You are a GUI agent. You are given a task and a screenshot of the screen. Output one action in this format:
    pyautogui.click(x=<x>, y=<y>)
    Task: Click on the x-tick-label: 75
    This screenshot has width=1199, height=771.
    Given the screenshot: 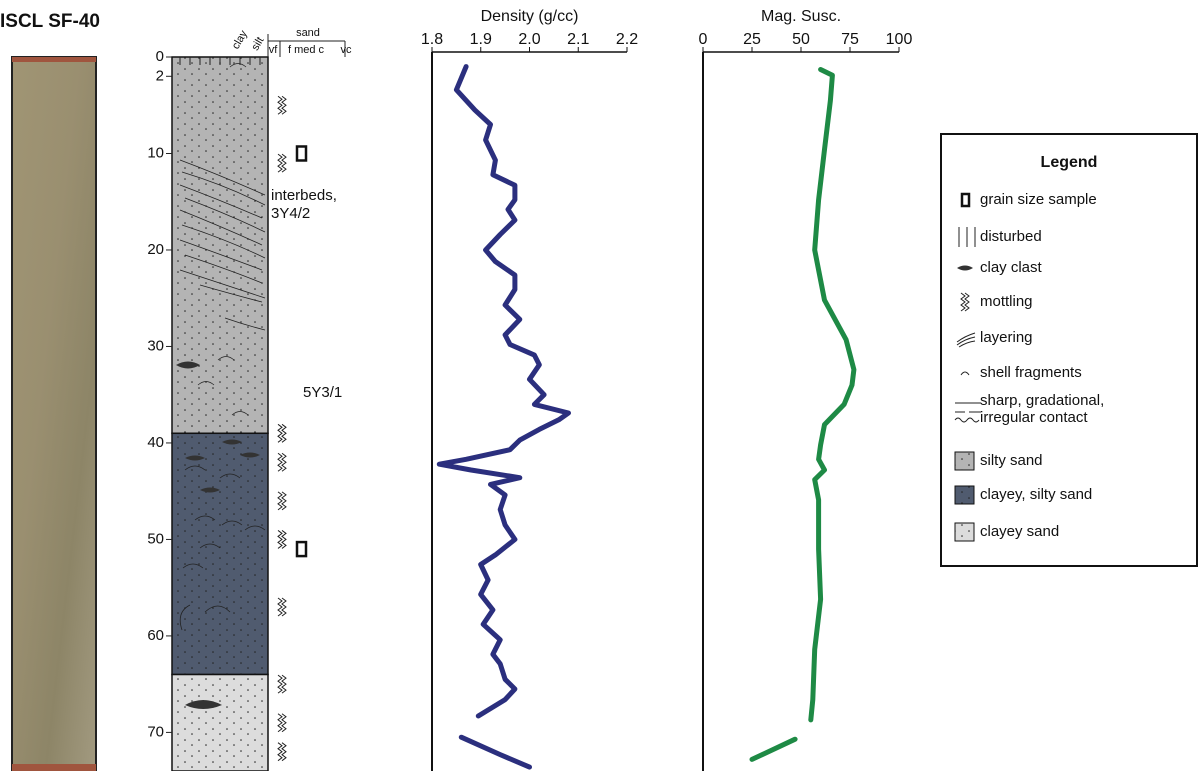 What is the action you would take?
    pyautogui.click(x=850, y=39)
    